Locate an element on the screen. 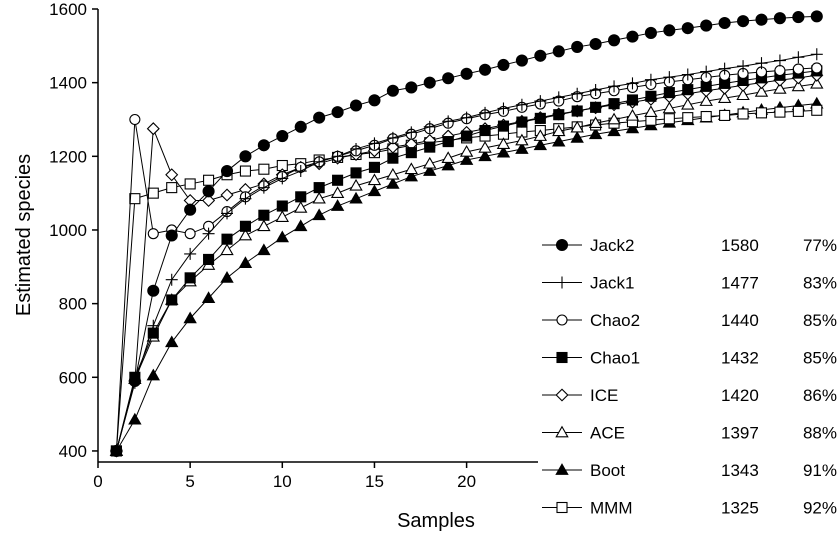  legend-series-name: Jack2 is located at coordinates (612, 245).